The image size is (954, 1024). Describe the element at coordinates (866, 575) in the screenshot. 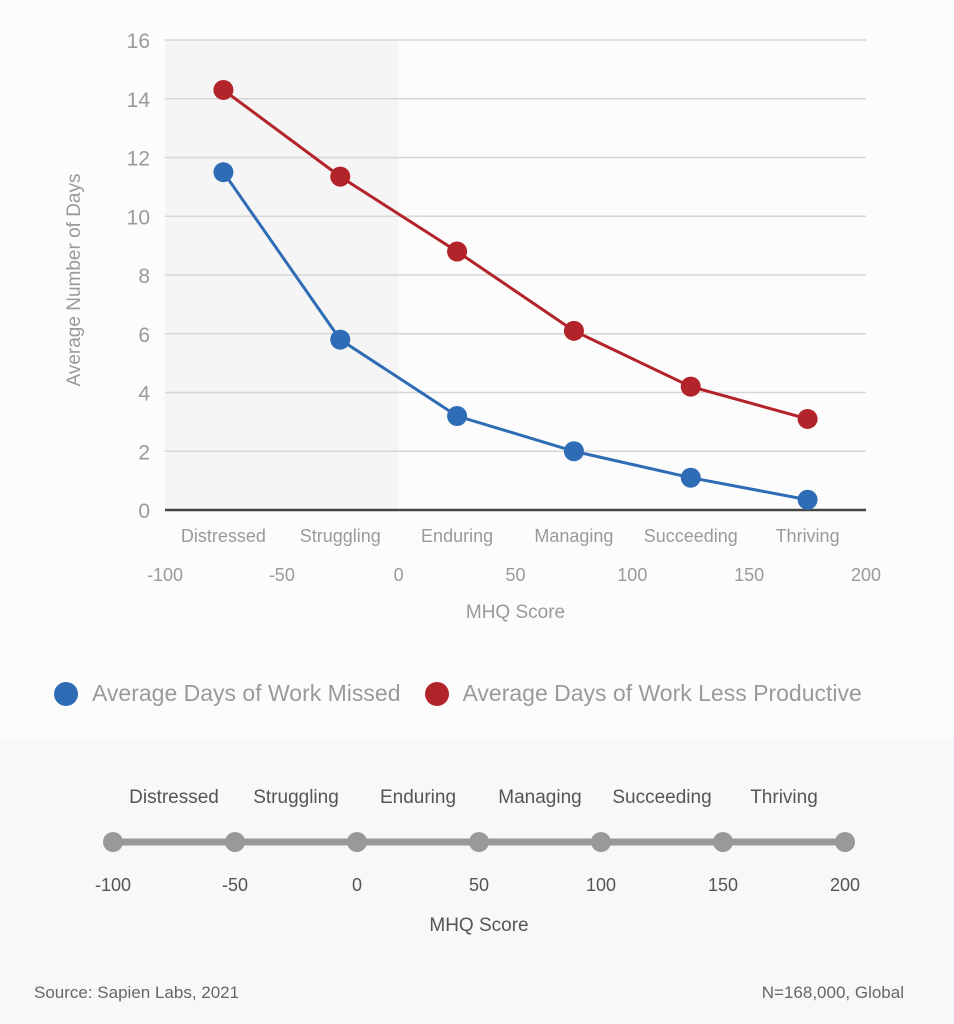

I see `x-tick-label: 200` at that location.